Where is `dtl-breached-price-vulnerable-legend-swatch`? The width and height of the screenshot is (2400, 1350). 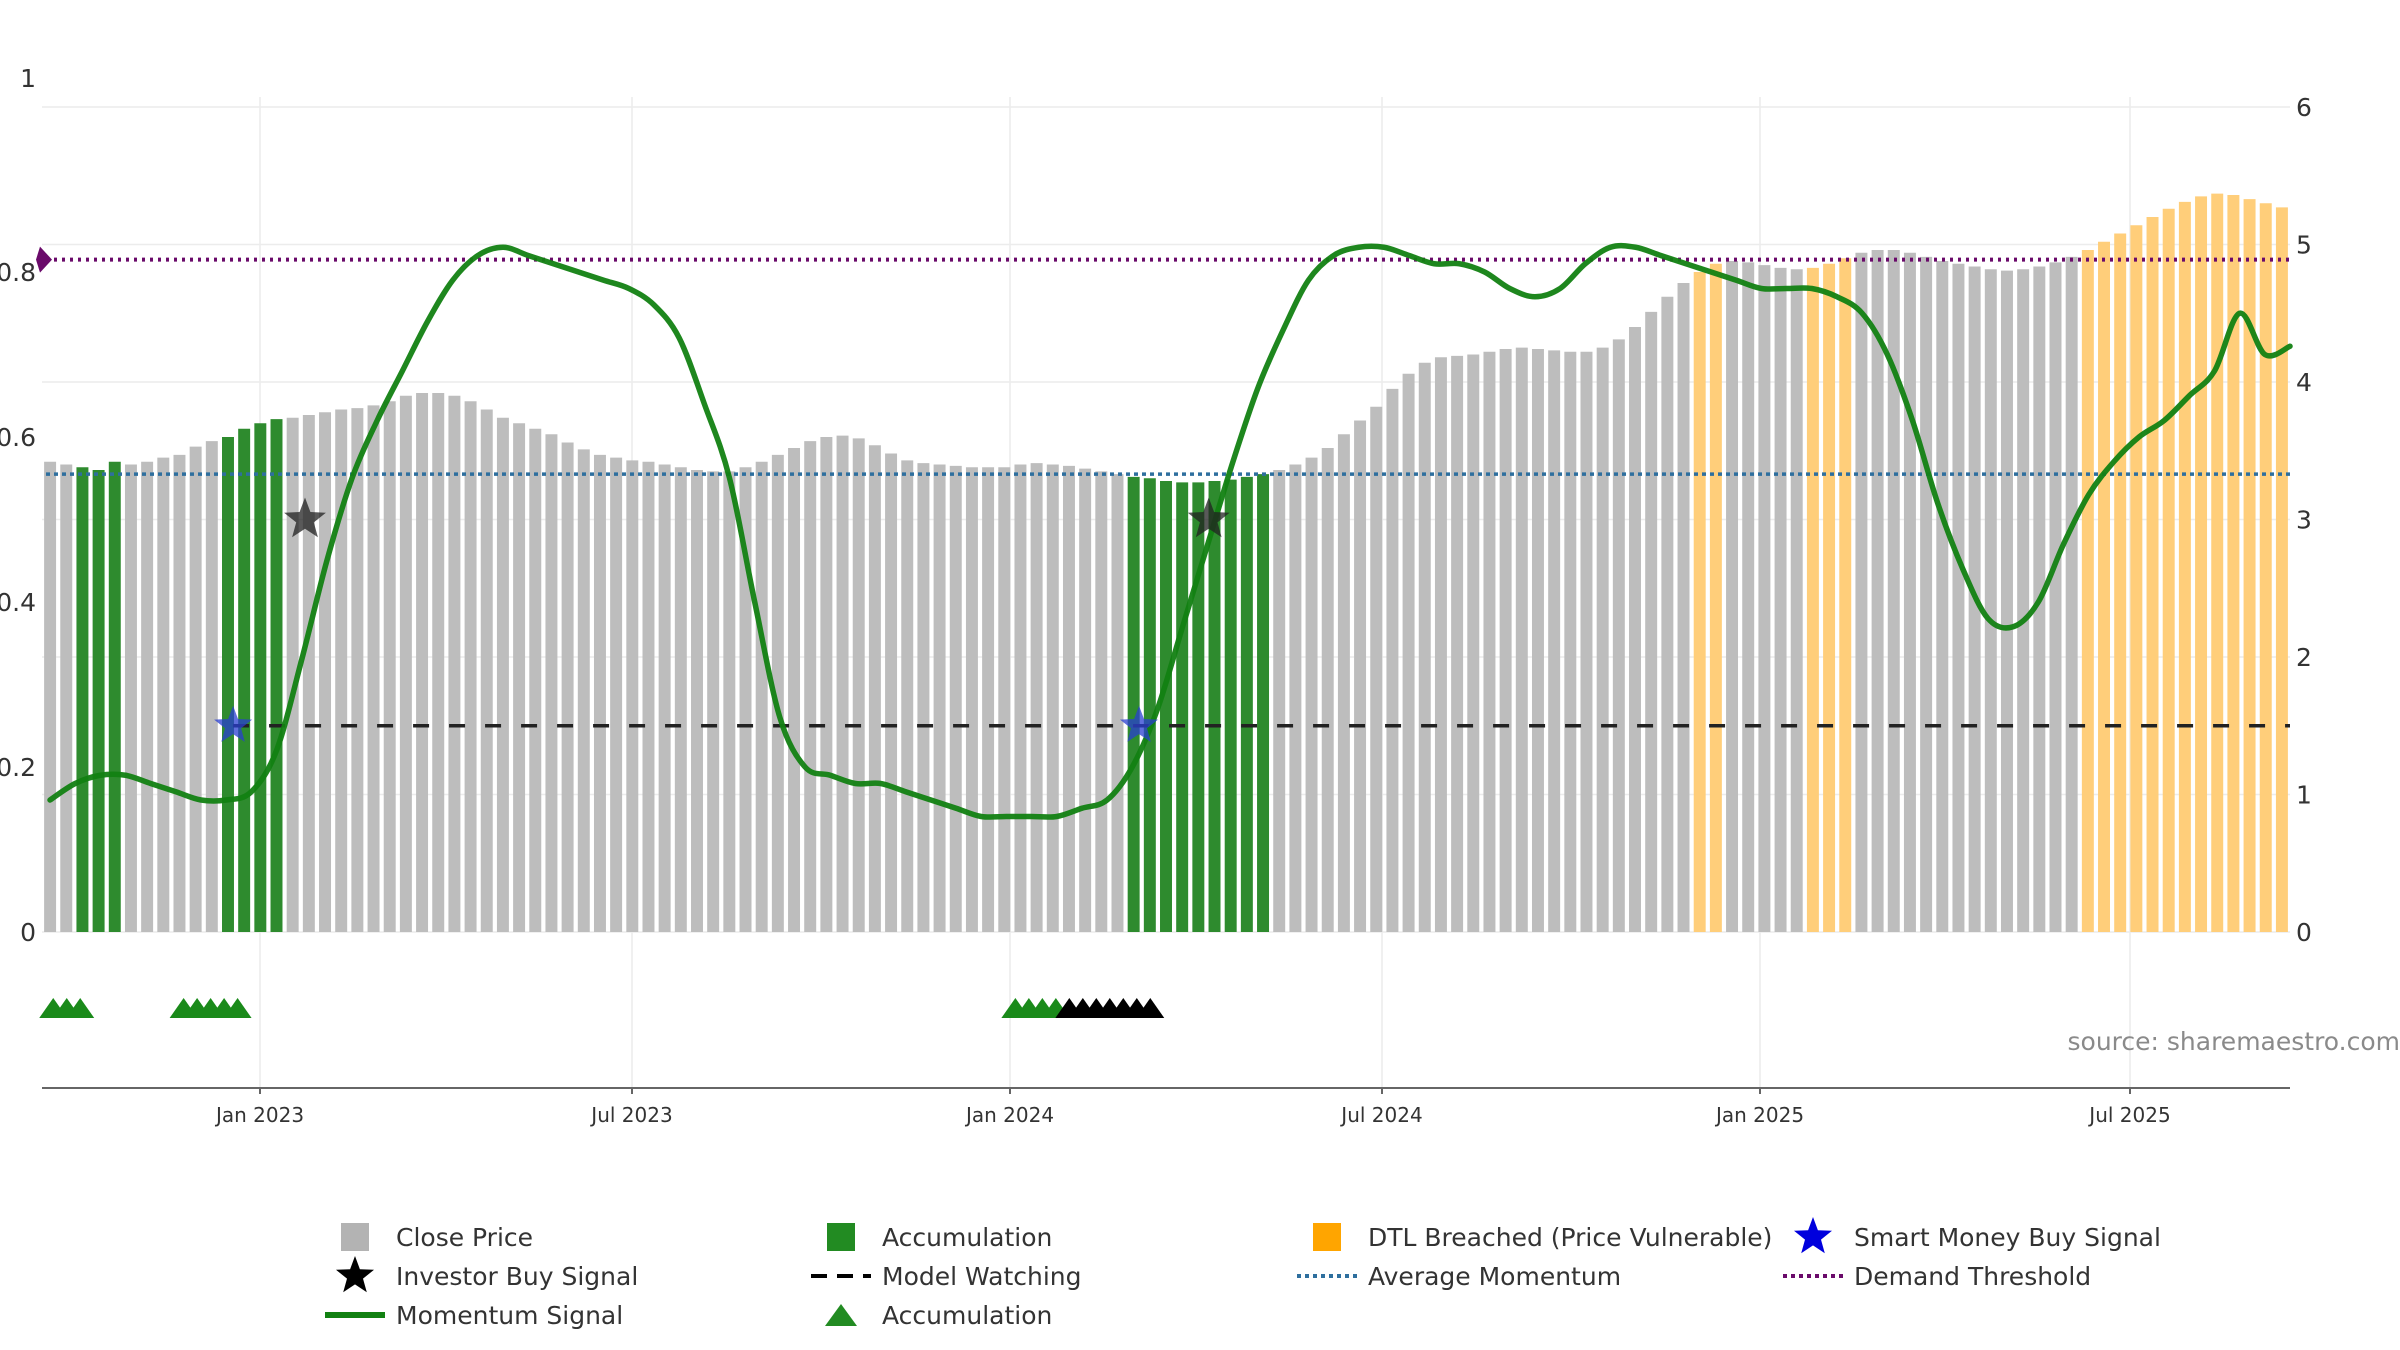
dtl-breached-price-vulnerable-legend-swatch is located at coordinates (1327, 1237).